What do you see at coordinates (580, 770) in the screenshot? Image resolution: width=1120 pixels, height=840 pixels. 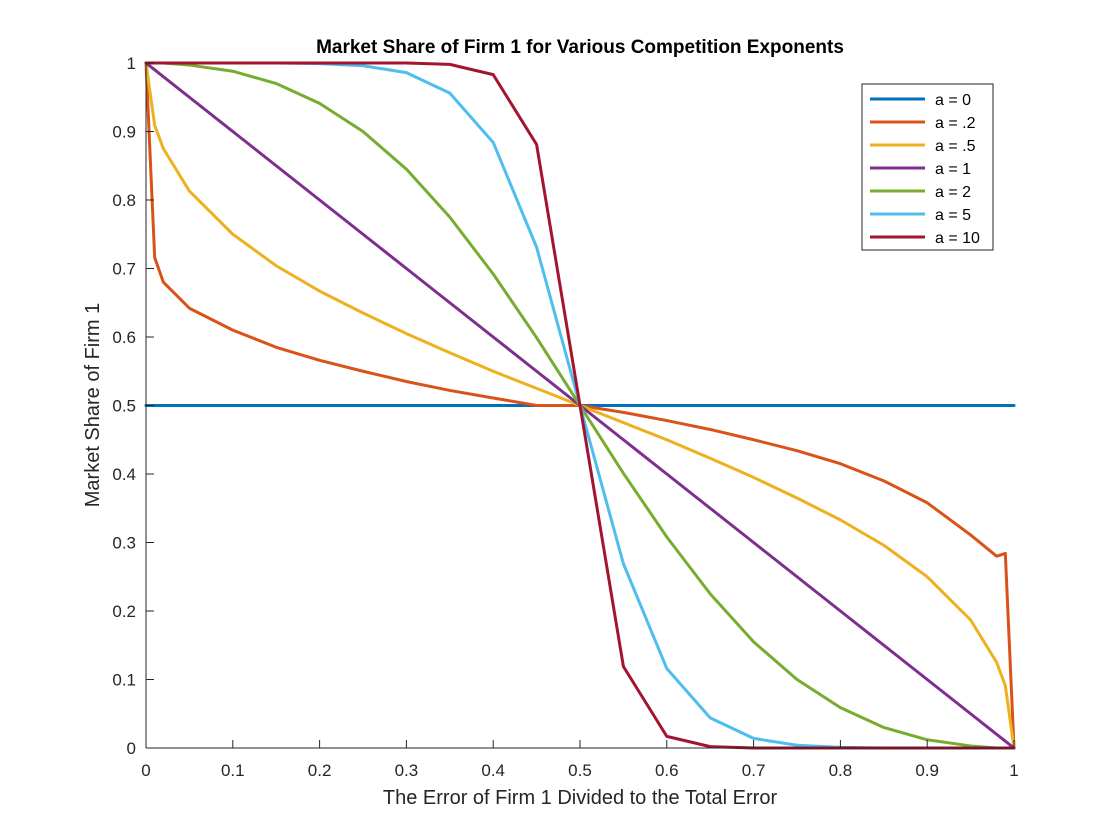 I see `x-tick-label: 0.5` at bounding box center [580, 770].